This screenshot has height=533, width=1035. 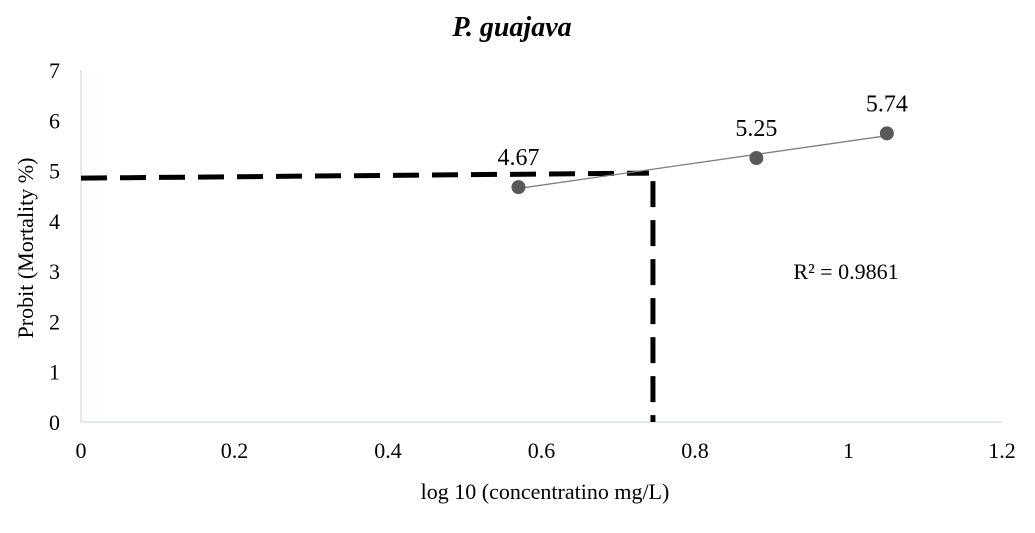 What do you see at coordinates (695, 450) in the screenshot?
I see `x-tick-label: 0.8` at bounding box center [695, 450].